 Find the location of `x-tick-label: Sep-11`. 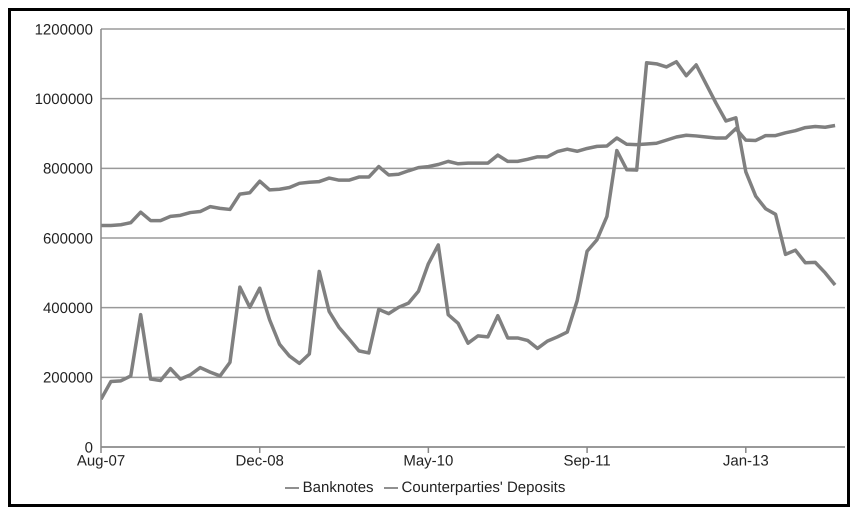

x-tick-label: Sep-11 is located at coordinates (587, 461).